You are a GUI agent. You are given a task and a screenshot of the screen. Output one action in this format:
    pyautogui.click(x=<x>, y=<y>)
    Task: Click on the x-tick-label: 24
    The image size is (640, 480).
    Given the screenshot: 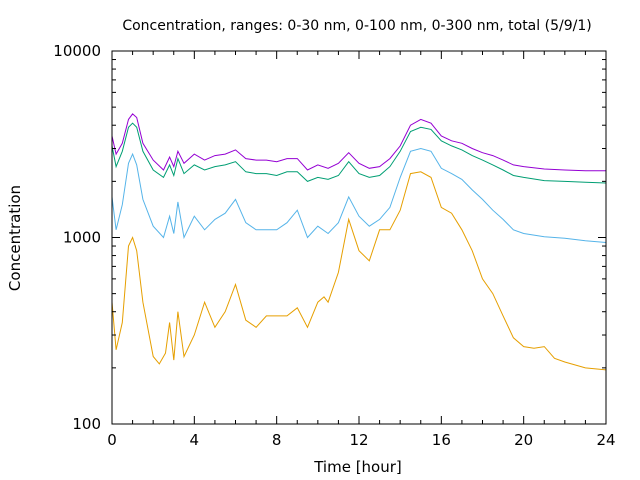 What is the action you would take?
    pyautogui.click(x=605, y=440)
    